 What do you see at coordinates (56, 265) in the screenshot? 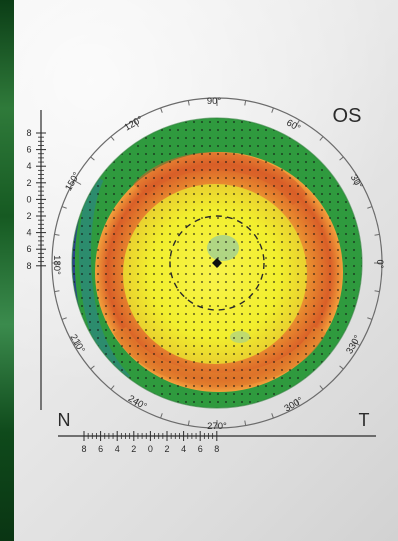
I see `angle-180-label: 180°` at bounding box center [56, 265].